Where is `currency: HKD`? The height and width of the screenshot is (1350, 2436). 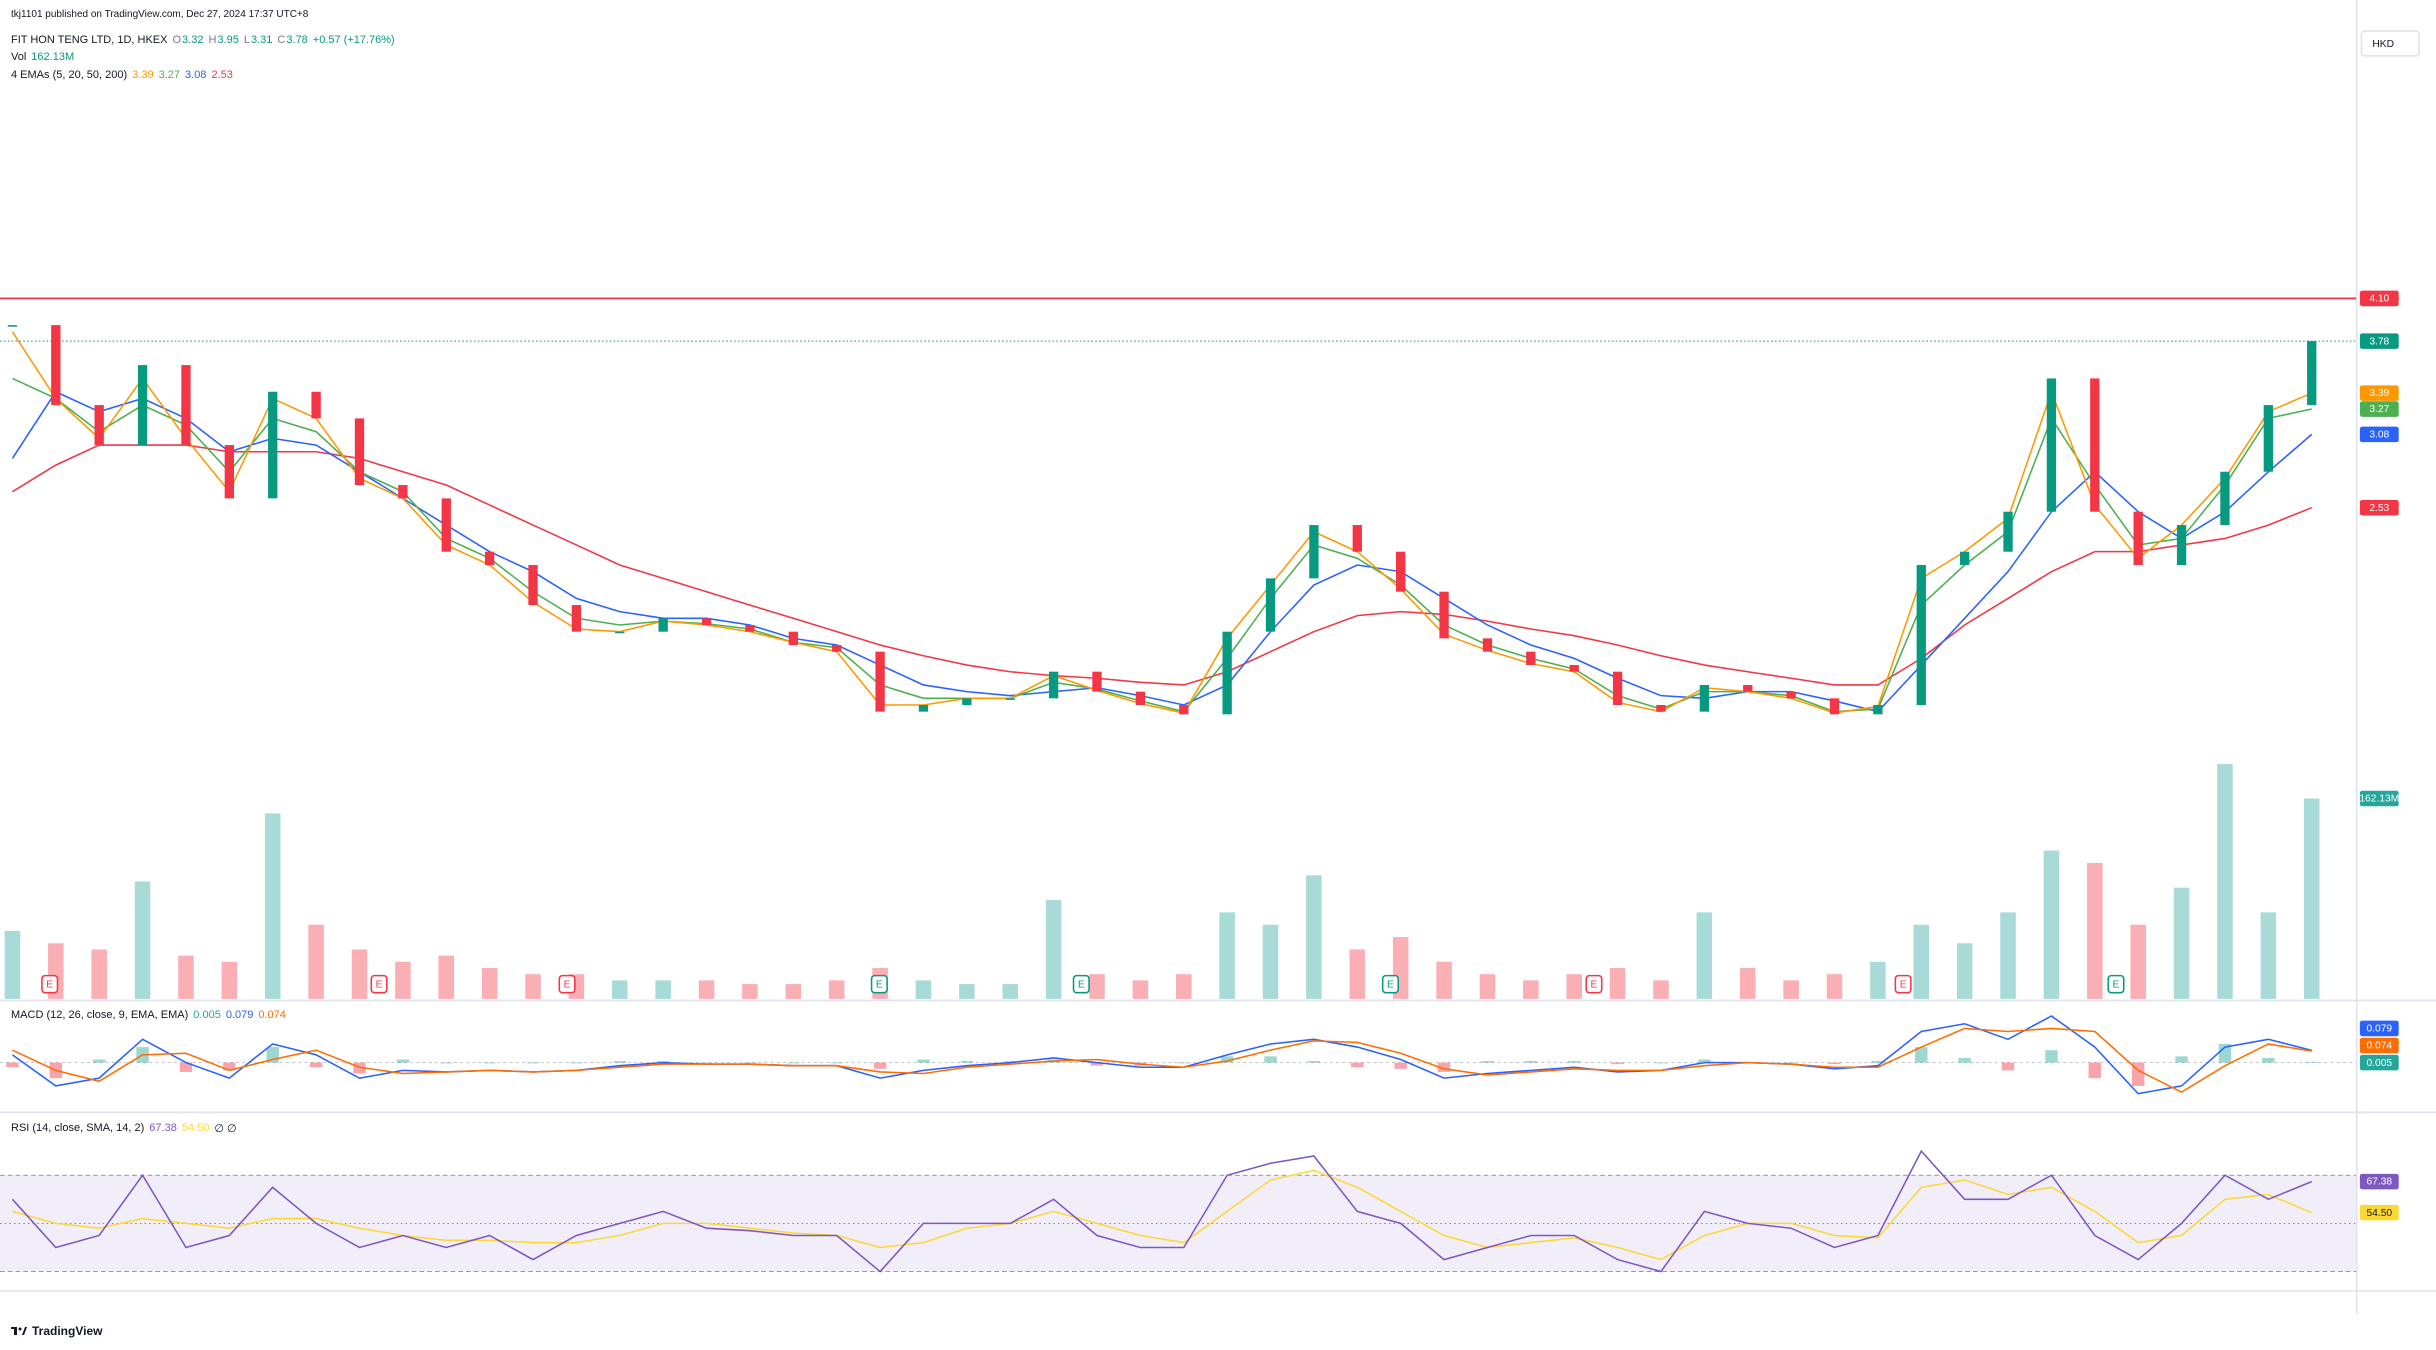
currency: HKD is located at coordinates (2383, 44).